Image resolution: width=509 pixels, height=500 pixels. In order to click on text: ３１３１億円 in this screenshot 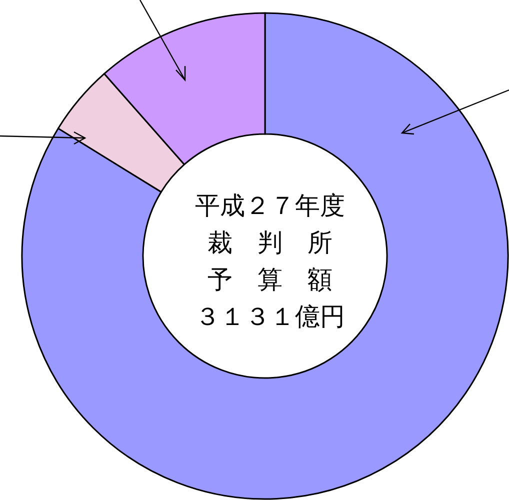, I will do `click(270, 316)`.